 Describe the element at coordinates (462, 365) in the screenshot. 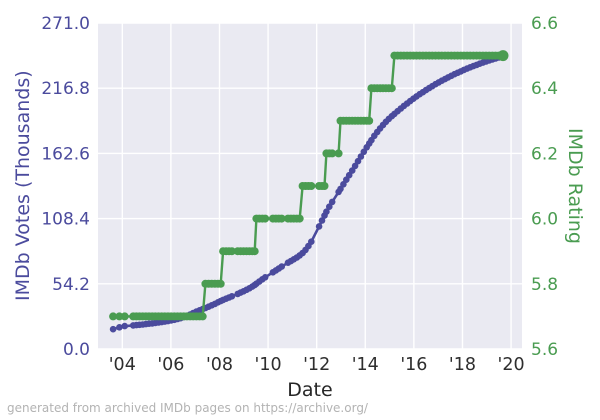

I see `x-tick-label: '18` at that location.